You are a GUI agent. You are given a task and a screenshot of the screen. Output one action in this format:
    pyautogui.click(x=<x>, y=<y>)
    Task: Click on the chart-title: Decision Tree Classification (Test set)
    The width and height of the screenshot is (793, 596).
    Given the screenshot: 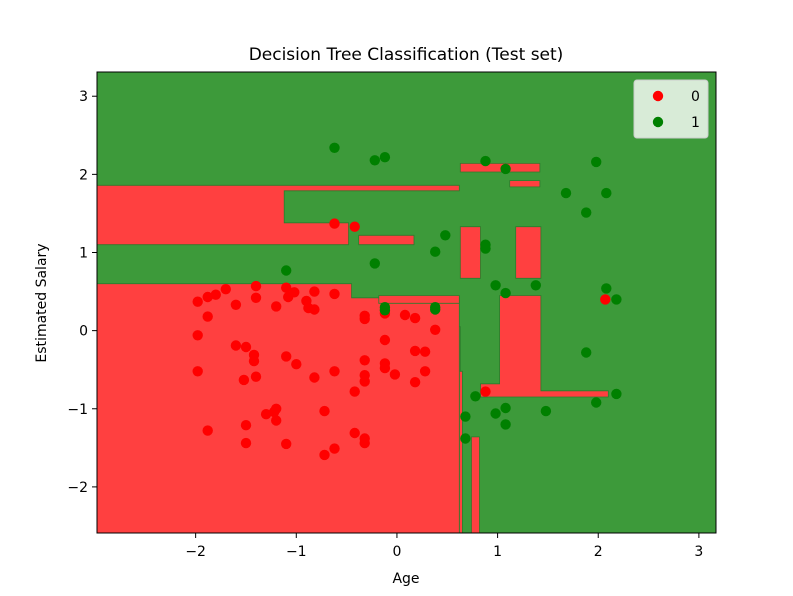 What is the action you would take?
    pyautogui.click(x=406, y=55)
    